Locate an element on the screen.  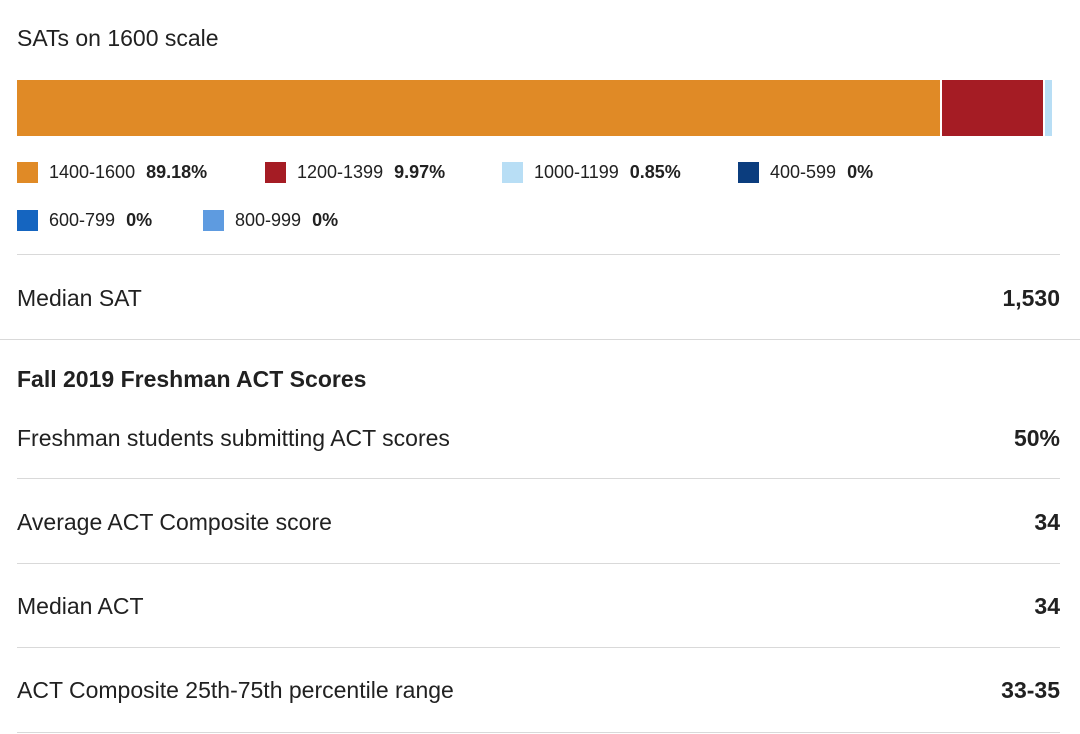
act-range-label: ACT Composite 25th-75th percentile range is located at coordinates (235, 689).